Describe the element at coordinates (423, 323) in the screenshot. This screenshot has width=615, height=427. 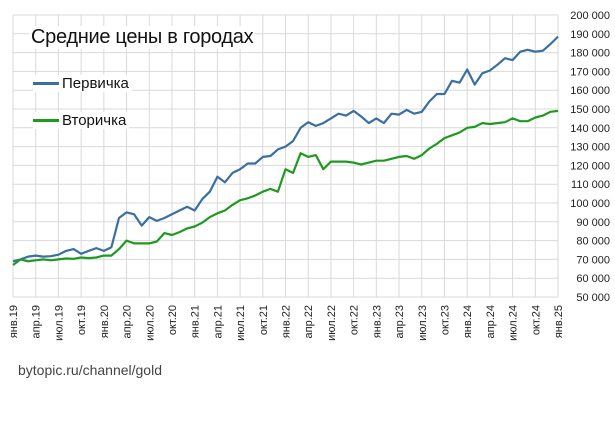
I see `x-tick-label: июл.23` at that location.